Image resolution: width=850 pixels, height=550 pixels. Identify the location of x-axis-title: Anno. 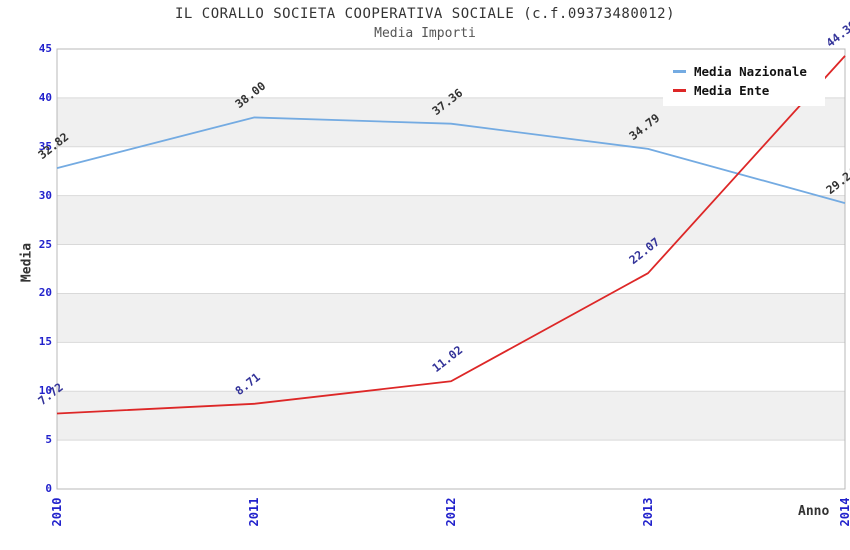
(814, 511).